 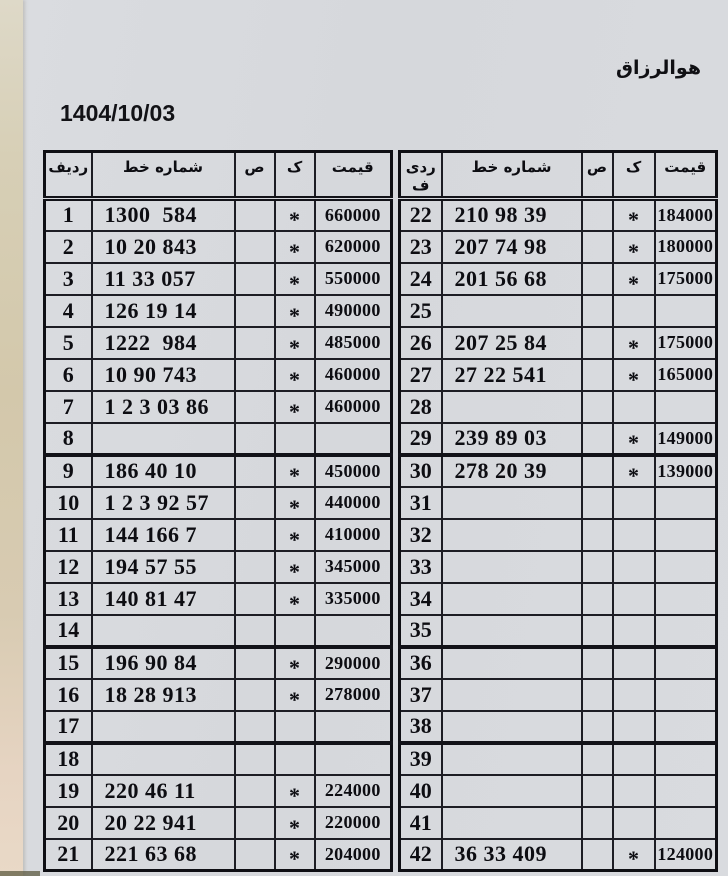 What do you see at coordinates (353, 342) in the screenshot?
I see `price-cell: 485000` at bounding box center [353, 342].